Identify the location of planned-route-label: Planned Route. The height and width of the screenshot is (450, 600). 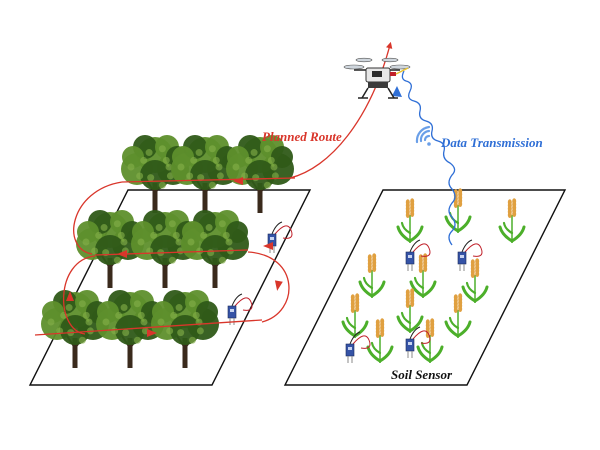
(302, 136).